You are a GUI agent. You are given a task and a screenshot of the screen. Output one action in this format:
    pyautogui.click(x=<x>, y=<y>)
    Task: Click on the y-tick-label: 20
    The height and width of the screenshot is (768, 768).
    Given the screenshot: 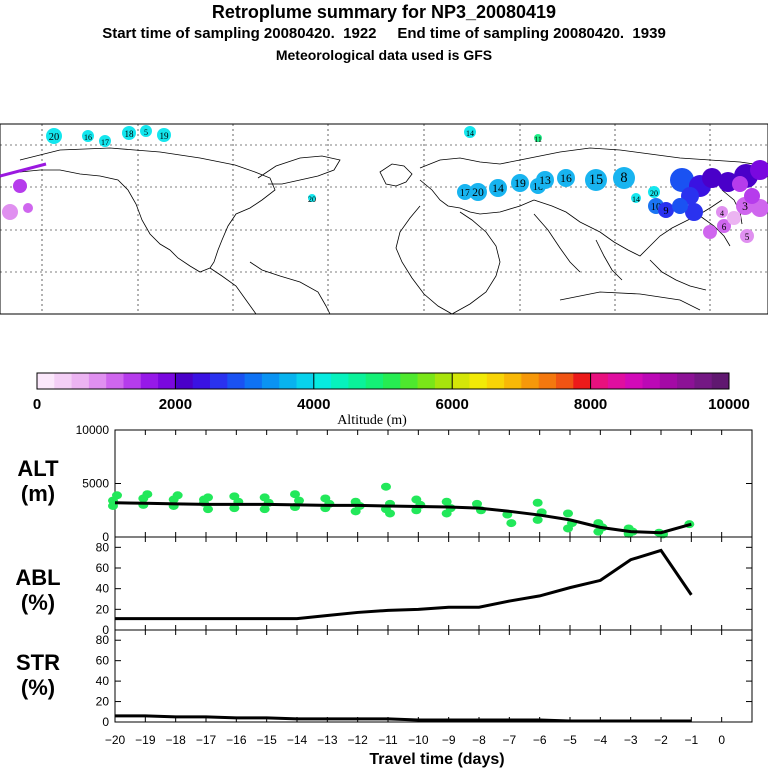 What is the action you would take?
    pyautogui.click(x=103, y=702)
    